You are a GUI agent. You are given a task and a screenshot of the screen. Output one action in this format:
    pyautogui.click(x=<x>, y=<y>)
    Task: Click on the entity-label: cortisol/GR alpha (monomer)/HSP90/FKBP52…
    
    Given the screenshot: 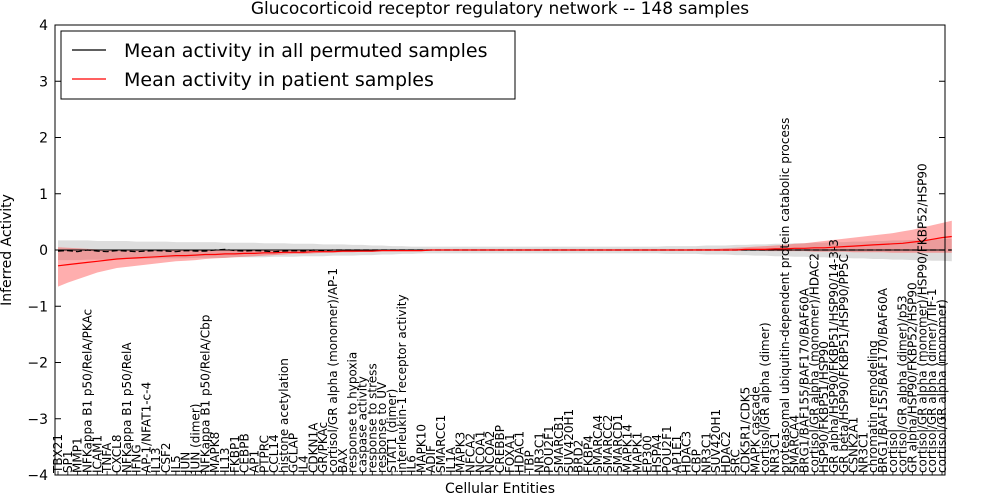 What is the action you would take?
    pyautogui.click(x=922, y=318)
    